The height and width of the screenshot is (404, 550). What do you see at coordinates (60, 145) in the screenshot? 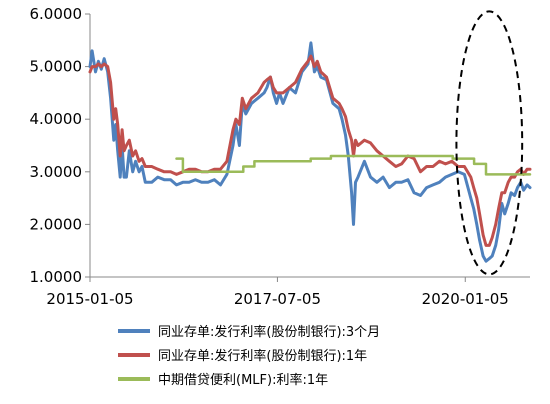
I see `y-axis: 1.0000 2.0000 3.0000 4.0000 5.0000 6.0000` at bounding box center [60, 145].